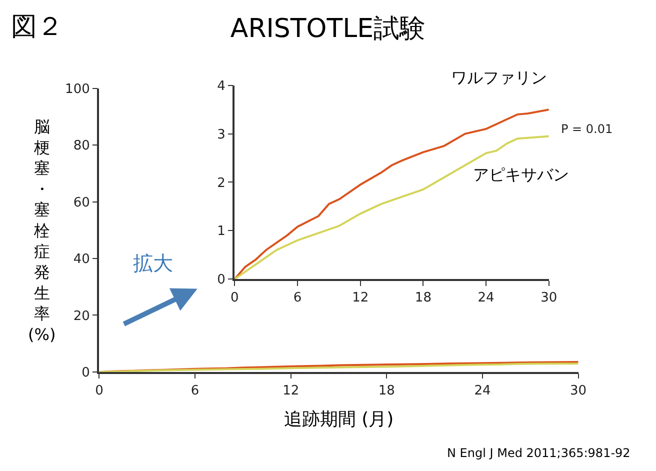  What do you see at coordinates (328, 29) in the screenshot?
I see `chart-title: ARISTOTLE試験` at bounding box center [328, 29].